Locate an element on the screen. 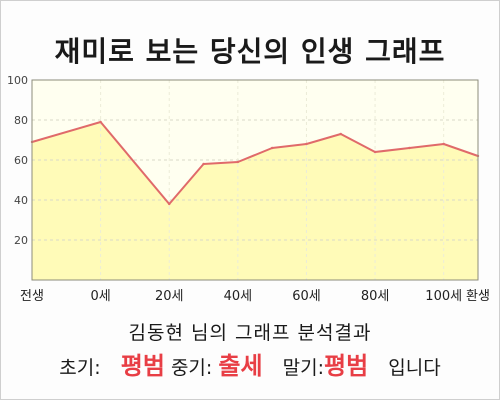 The height and width of the screenshot is (400, 500). analysis-result: 초기: 평범 중기: 출세 말기:평범 입니다 is located at coordinates (250, 363).